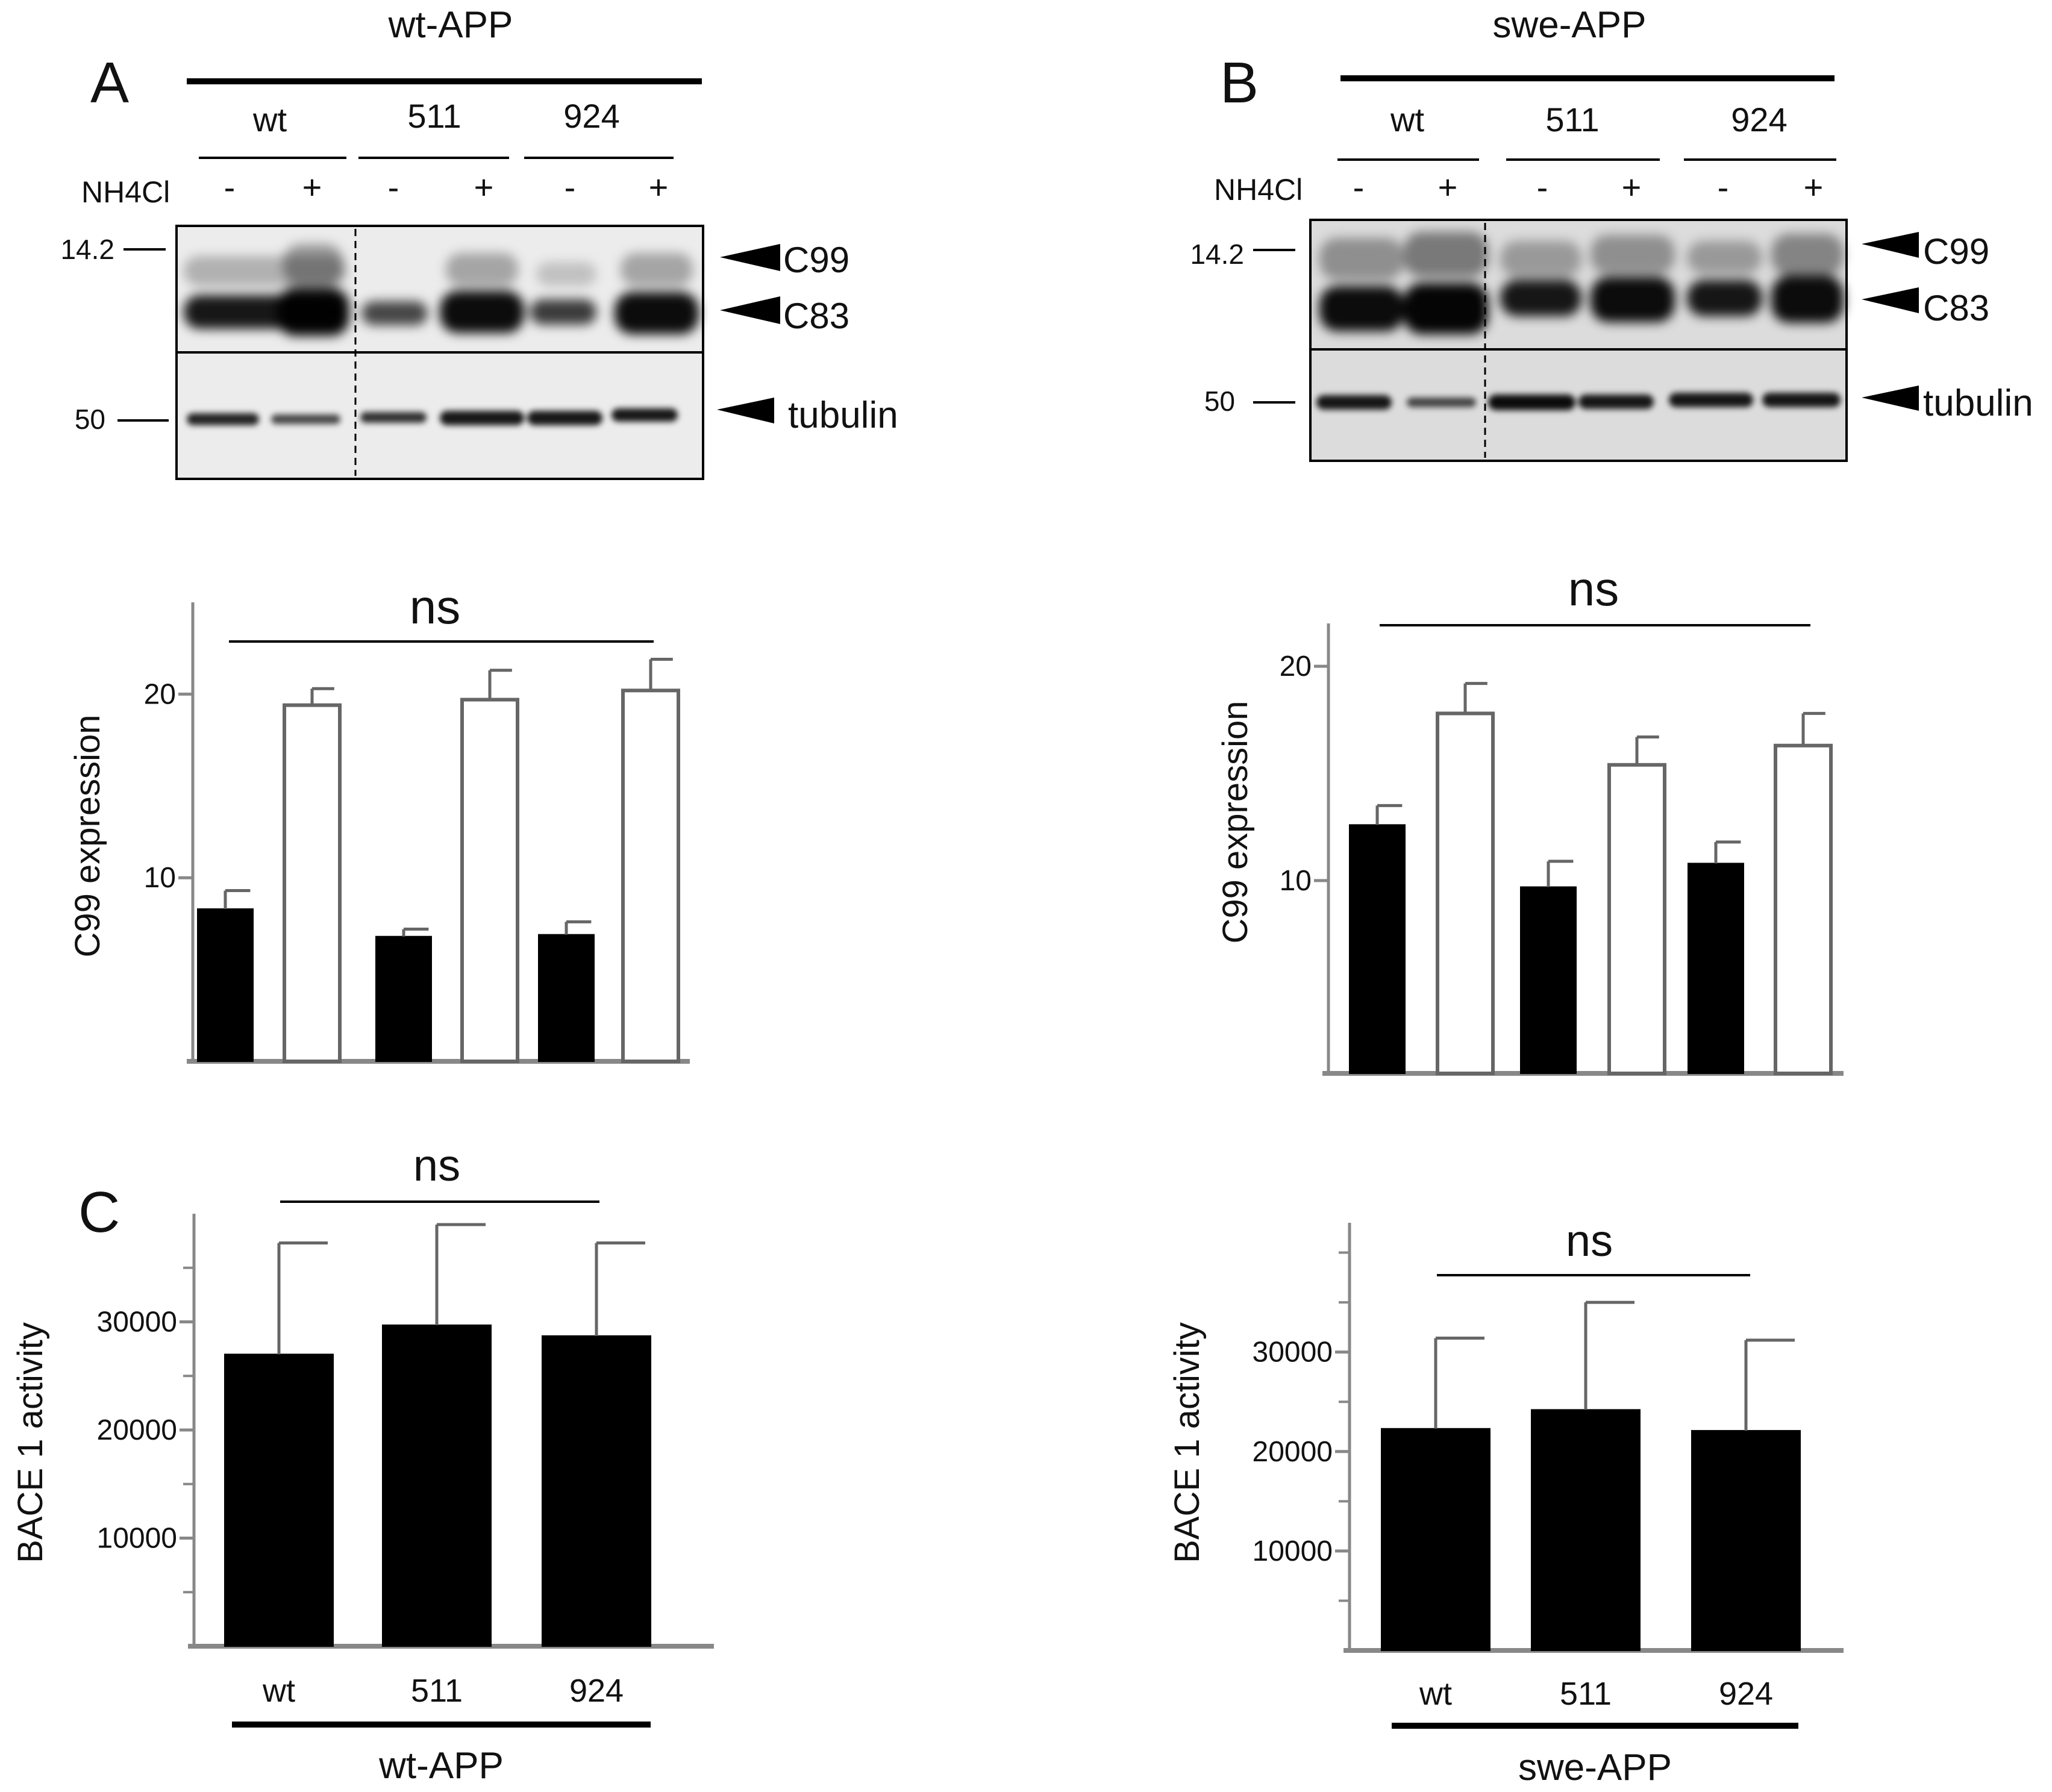 Image resolution: width=2052 pixels, height=1792 pixels. Describe the element at coordinates (1578, 405) in the screenshot. I see `panel-b-membrane-lower` at that location.